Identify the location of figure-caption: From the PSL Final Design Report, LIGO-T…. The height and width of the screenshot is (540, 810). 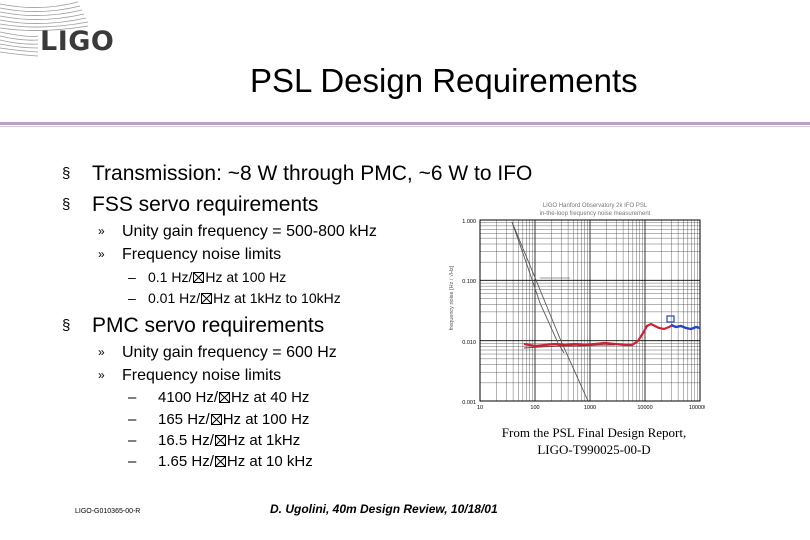
(594, 441).